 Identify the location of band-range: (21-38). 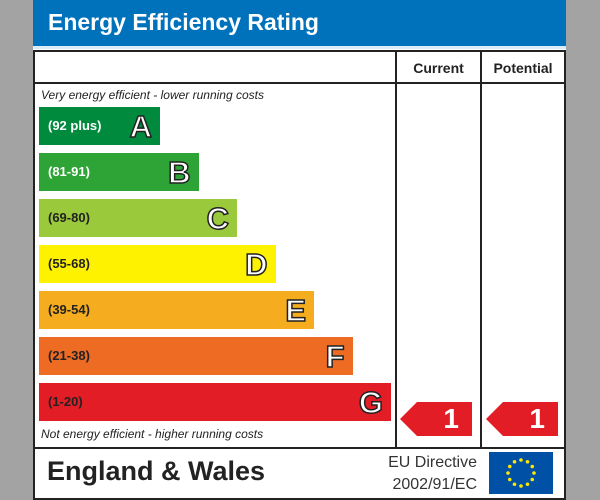
(69, 355).